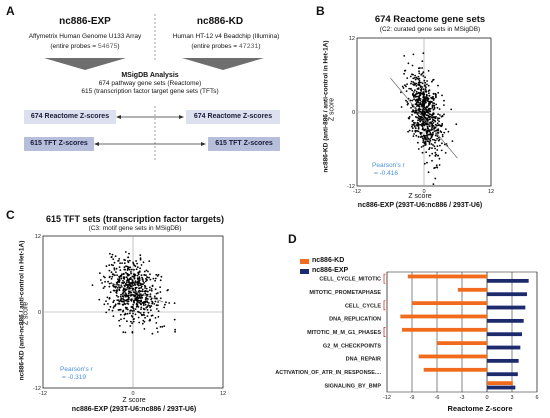  I want to click on panel-a-left-probes: (entire probes = 54675), so click(85, 46).